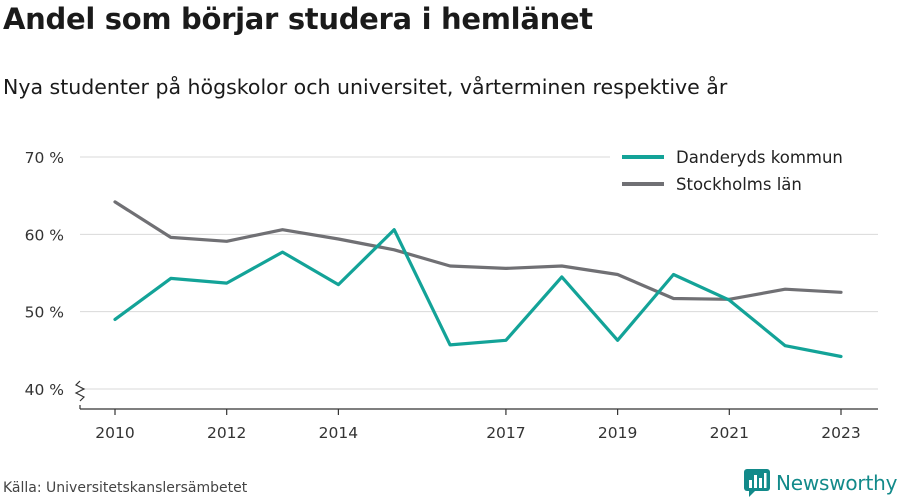  Describe the element at coordinates (505, 433) in the screenshot. I see `x-tick-label: 2017` at that location.